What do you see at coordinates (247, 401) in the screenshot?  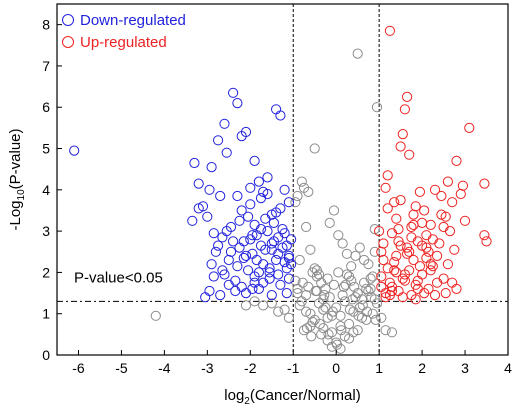 I see `x-axis-title-subscript: 2` at bounding box center [247, 401].